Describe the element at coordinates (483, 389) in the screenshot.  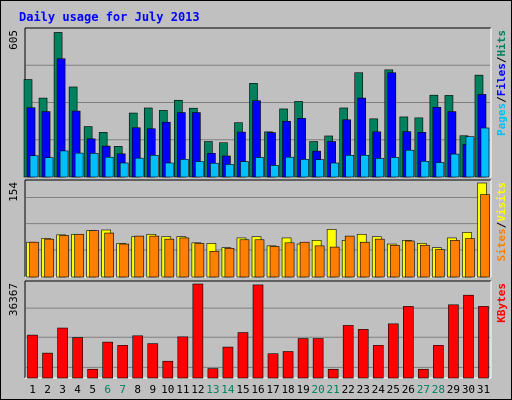
I see `x-tick-label-day-31: 31` at that location.